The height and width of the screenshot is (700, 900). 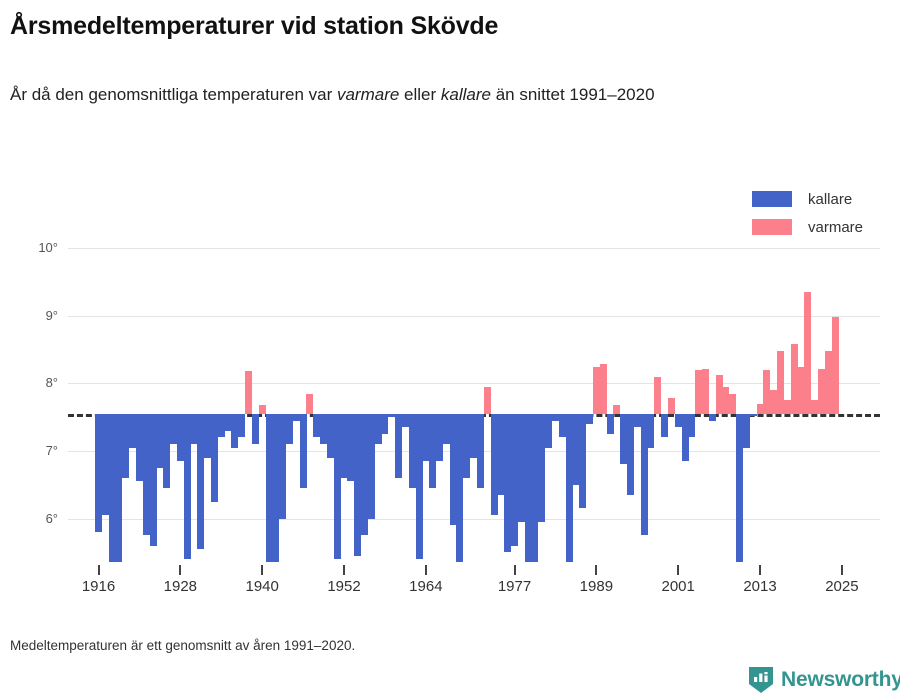 What do you see at coordinates (822, 227) in the screenshot?
I see `legend-item-varmare: varmare` at bounding box center [822, 227].